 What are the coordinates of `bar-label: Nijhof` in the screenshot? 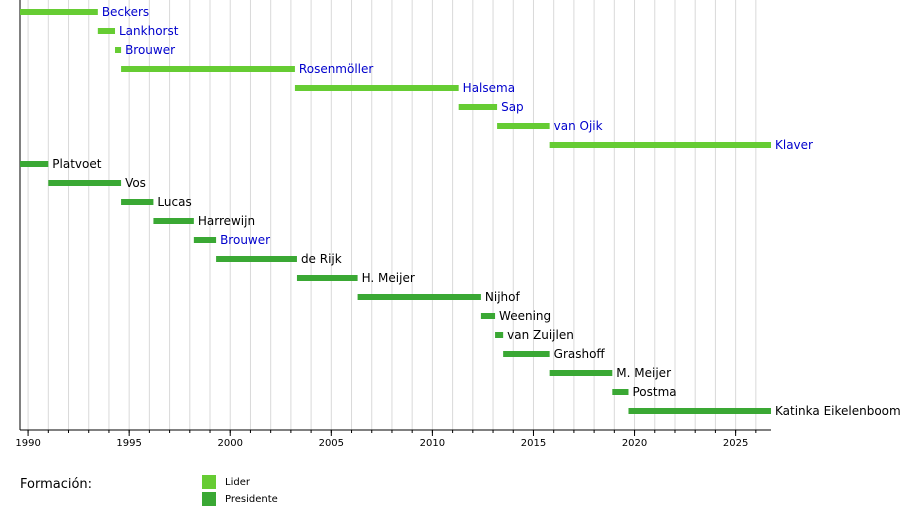 It's located at (503, 297).